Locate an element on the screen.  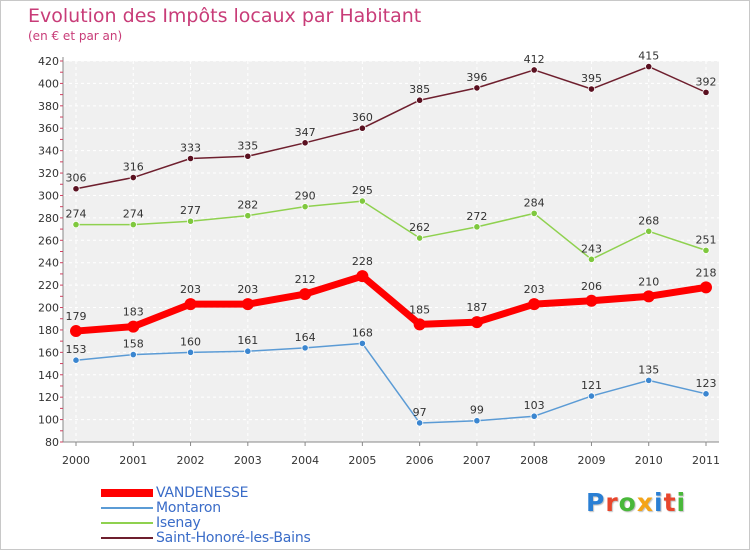
y-tick-label: 200 is located at coordinates (48, 308).